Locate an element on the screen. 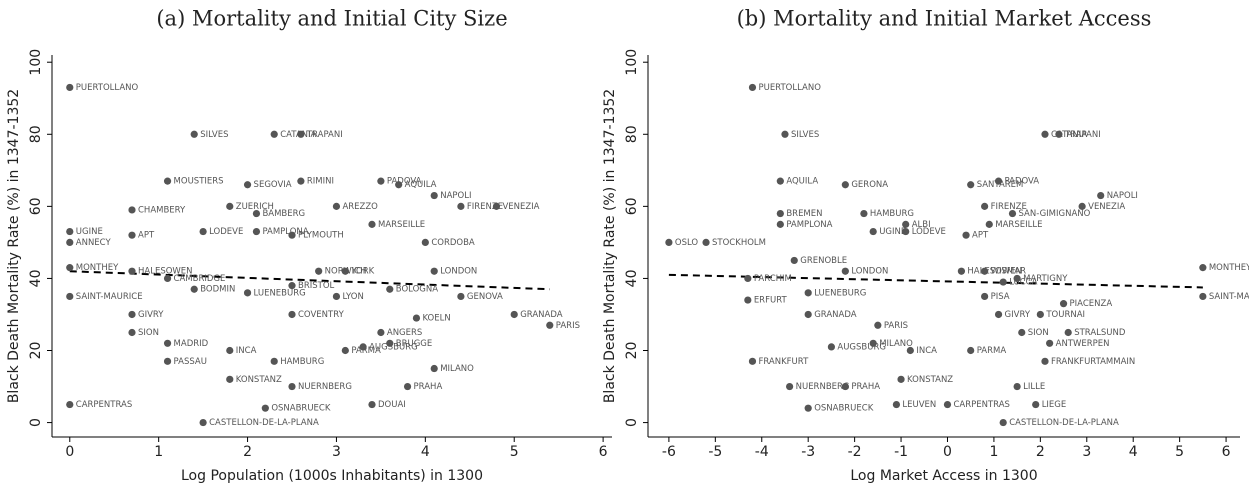 Image resolution: width=1249 pixels, height=487 pixels. point-label: LONDON is located at coordinates (458, 272).